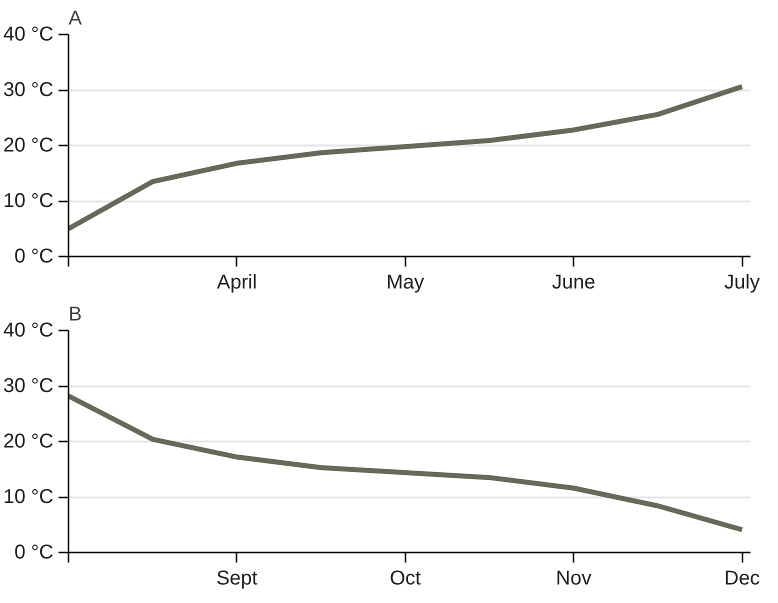 The width and height of the screenshot is (778, 603). Describe the element at coordinates (236, 283) in the screenshot. I see `x-tick-label: April` at that location.